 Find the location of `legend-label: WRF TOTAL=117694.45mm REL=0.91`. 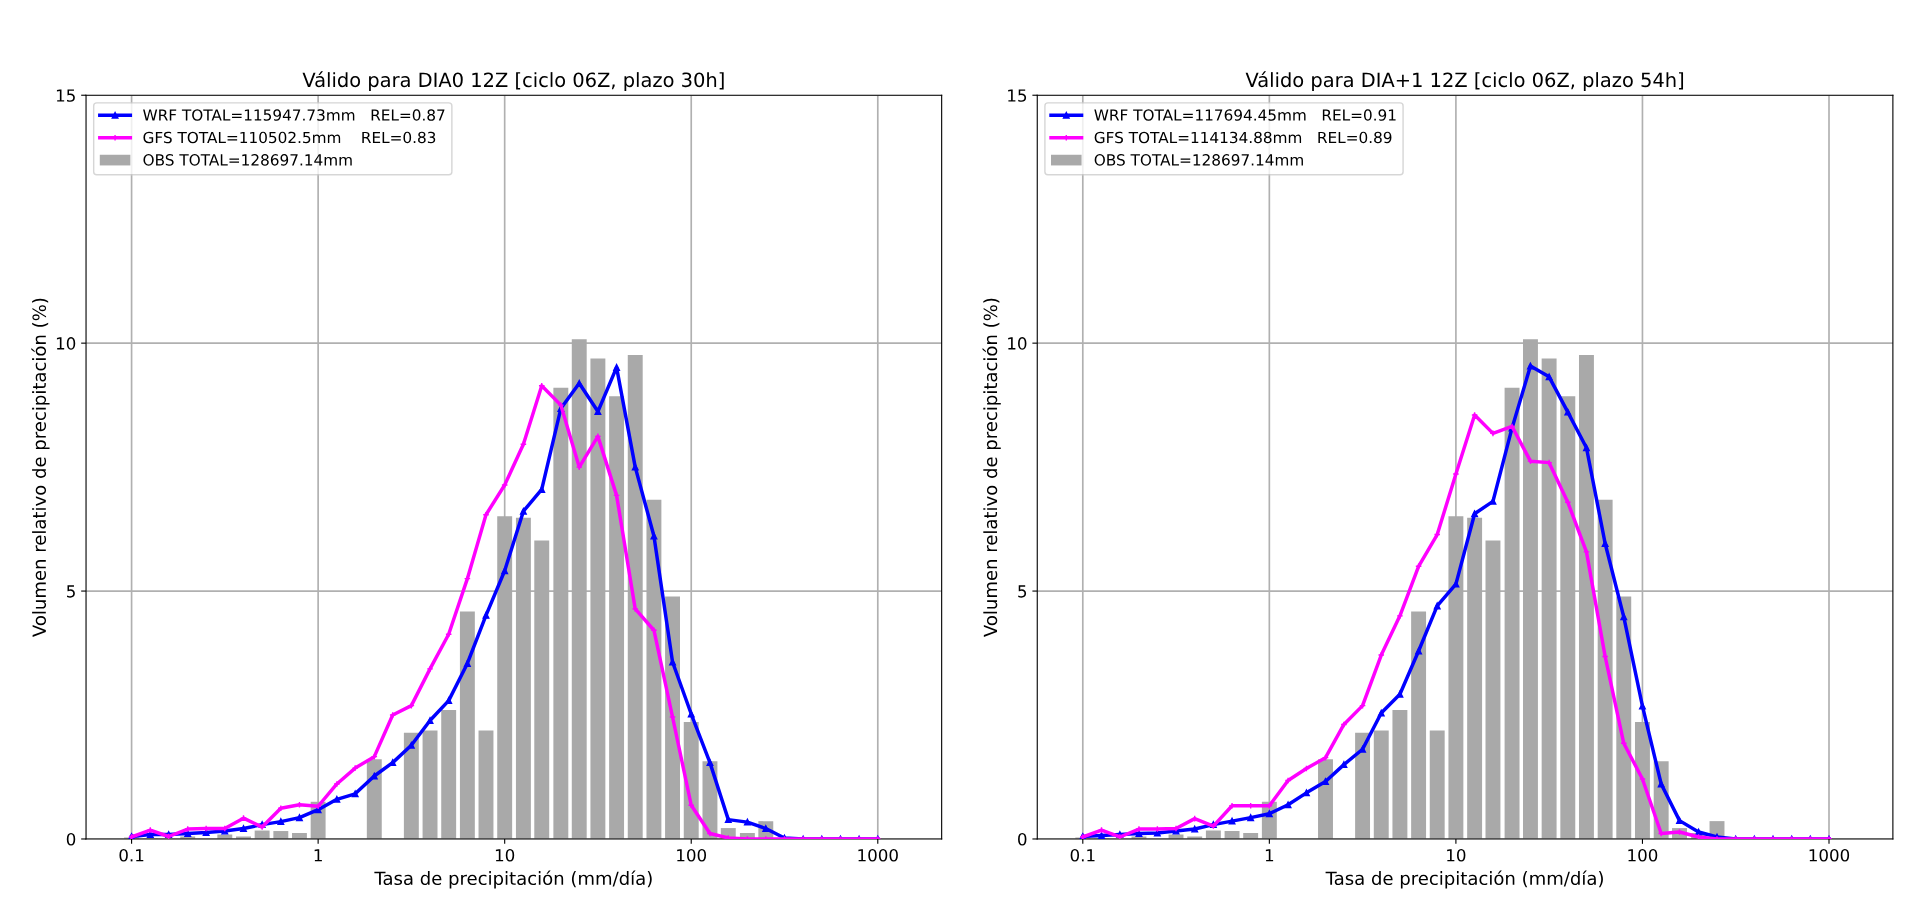

legend-label: WRF TOTAL=117694.45mm REL=0.91 is located at coordinates (1245, 115).